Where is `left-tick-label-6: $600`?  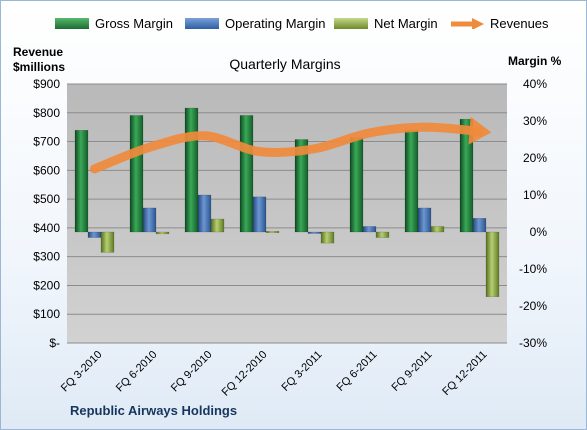
left-tick-label-6: $600 is located at coordinates (46, 170).